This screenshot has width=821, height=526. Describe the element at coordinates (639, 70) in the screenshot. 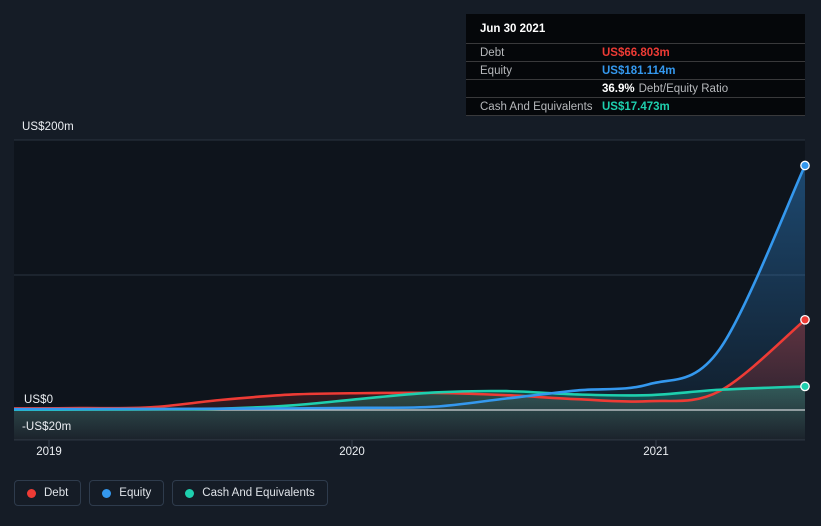

I see `tooltip-value-equity: US$181.114m` at that location.